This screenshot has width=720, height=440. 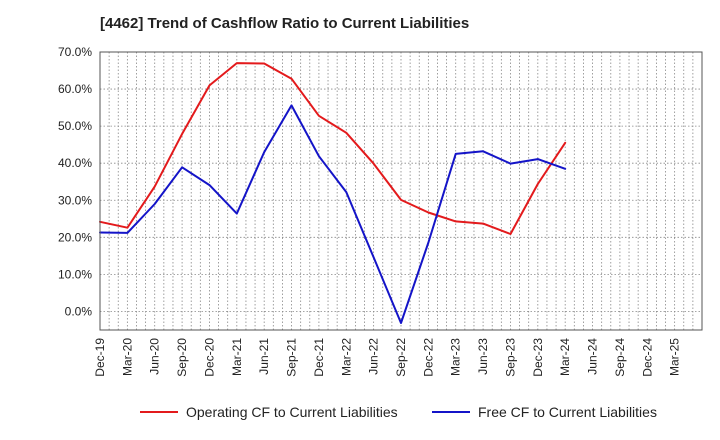 I want to click on x-tick-label: Mar-24, so click(x=565, y=357).